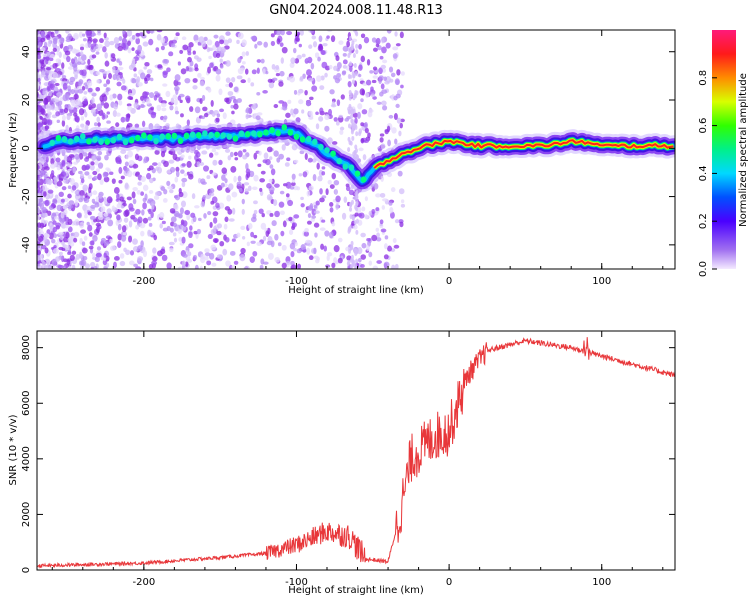 The width and height of the screenshot is (750, 600). I want to click on colorbar-ticks: 0.0 0.2 0.4 0.6 0.8, so click(707, 173).